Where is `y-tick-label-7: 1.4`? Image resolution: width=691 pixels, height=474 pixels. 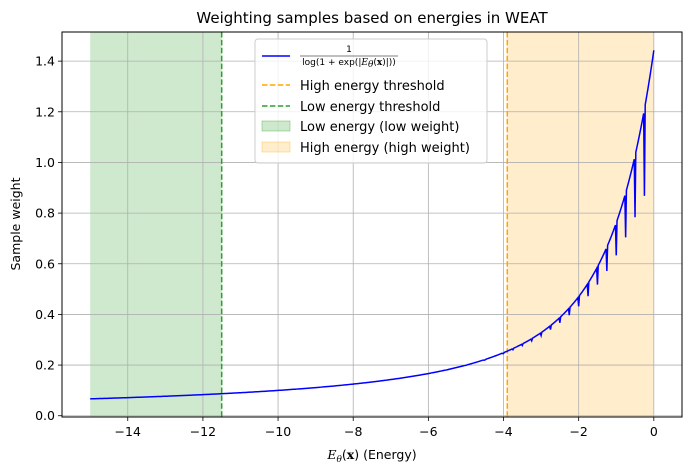
y-tick-label-7: 1.4 is located at coordinates (45, 61).